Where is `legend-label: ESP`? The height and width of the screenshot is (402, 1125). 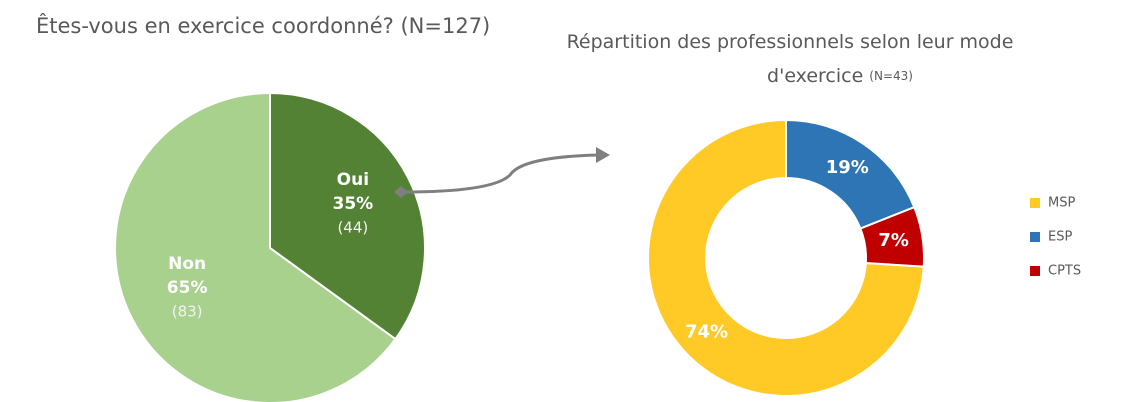
legend-label: ESP is located at coordinates (1060, 237).